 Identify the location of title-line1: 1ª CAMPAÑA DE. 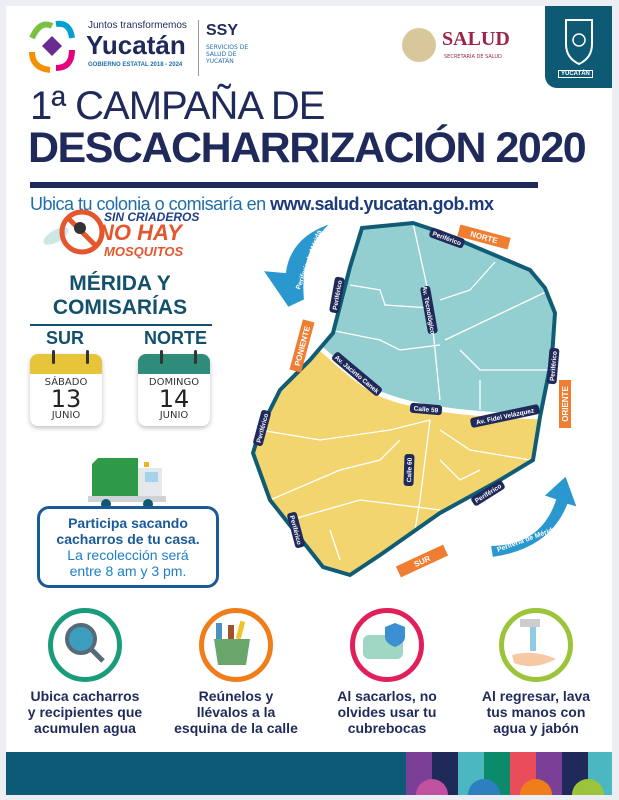
(177, 106).